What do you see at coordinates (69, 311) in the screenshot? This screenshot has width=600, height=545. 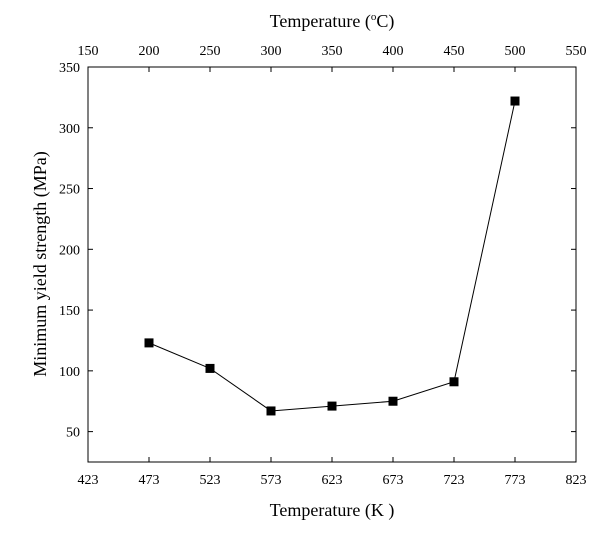 I see `y-tick-label: 150` at bounding box center [69, 311].